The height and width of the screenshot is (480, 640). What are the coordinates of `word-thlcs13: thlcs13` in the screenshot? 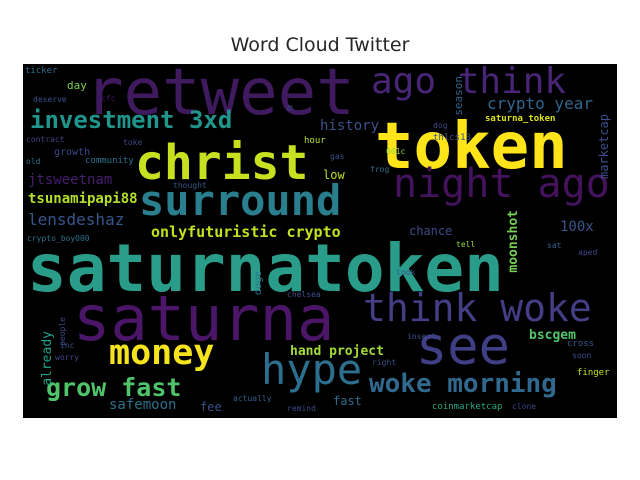 It's located at (452, 138).